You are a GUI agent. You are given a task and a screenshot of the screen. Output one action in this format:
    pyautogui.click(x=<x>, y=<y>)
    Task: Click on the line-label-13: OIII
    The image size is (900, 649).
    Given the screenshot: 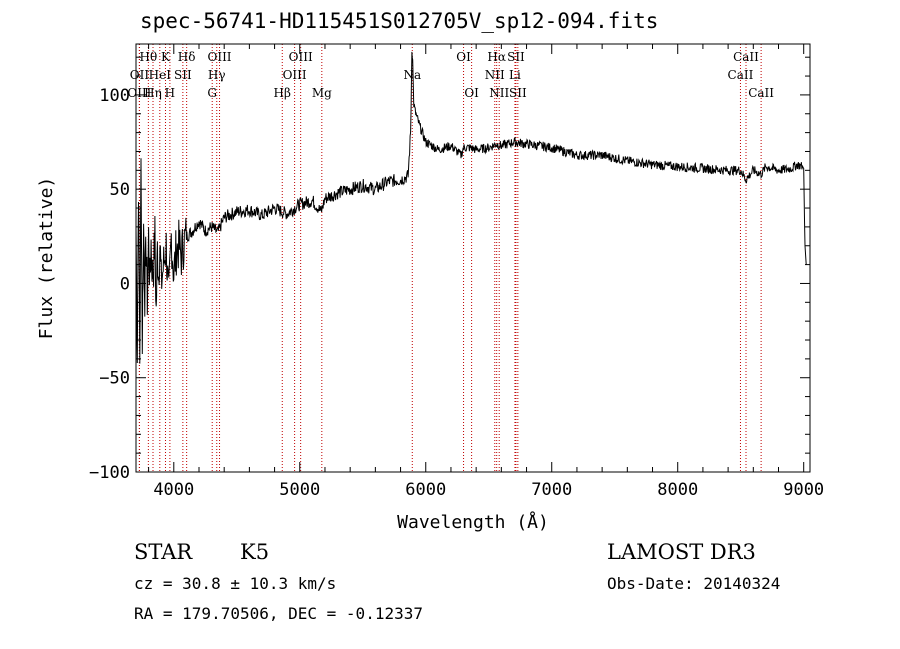 What is the action you would take?
    pyautogui.click(x=295, y=75)
    